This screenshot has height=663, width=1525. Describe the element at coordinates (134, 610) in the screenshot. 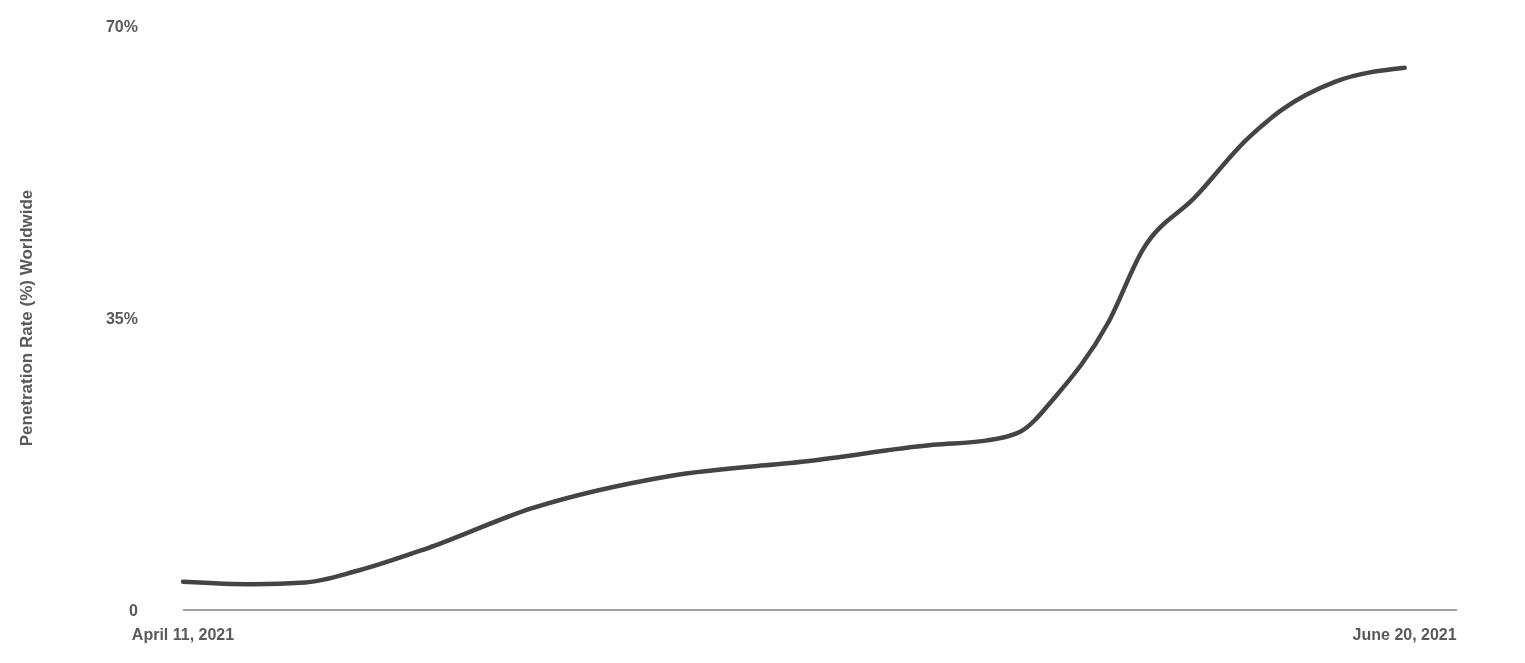

I see `y-tick-label: 0` at that location.